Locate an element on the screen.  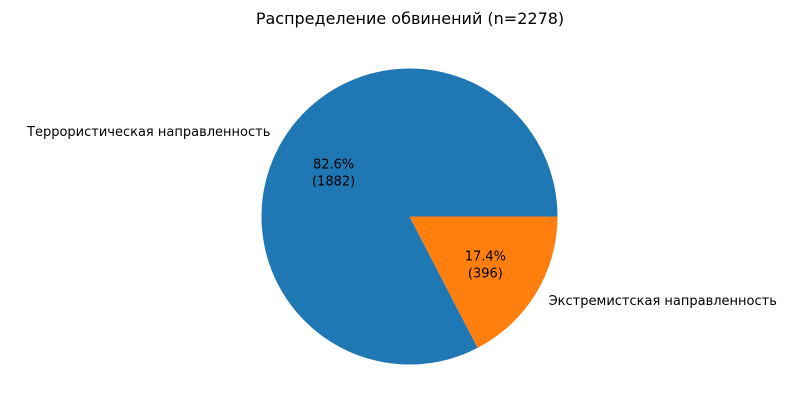
slice-count-terror: (1882) is located at coordinates (333, 181).